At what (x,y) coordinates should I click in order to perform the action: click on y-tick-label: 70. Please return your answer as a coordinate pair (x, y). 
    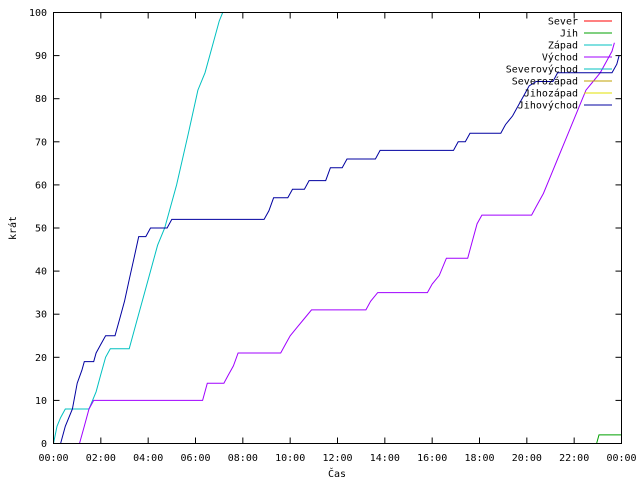
    Looking at the image, I should click on (41, 142).